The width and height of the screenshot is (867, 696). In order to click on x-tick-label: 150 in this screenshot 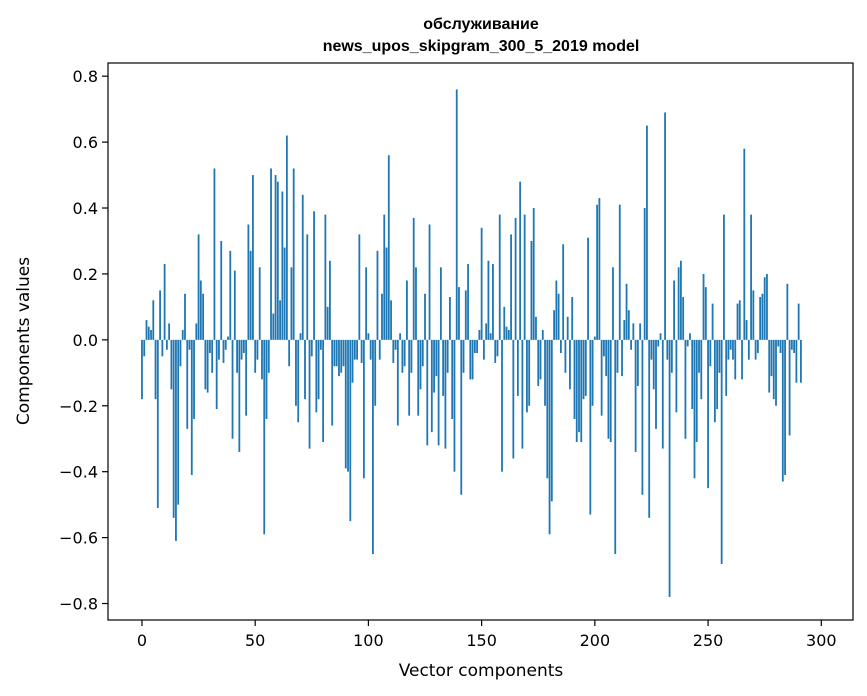, I will do `click(481, 640)`.